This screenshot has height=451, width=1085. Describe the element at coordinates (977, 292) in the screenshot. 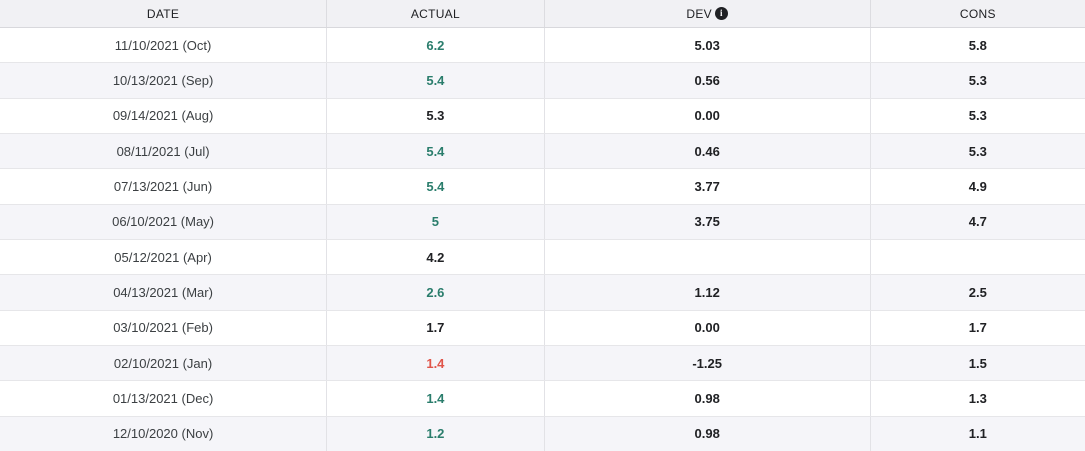

I see `cons-cell: 2.5` at that location.